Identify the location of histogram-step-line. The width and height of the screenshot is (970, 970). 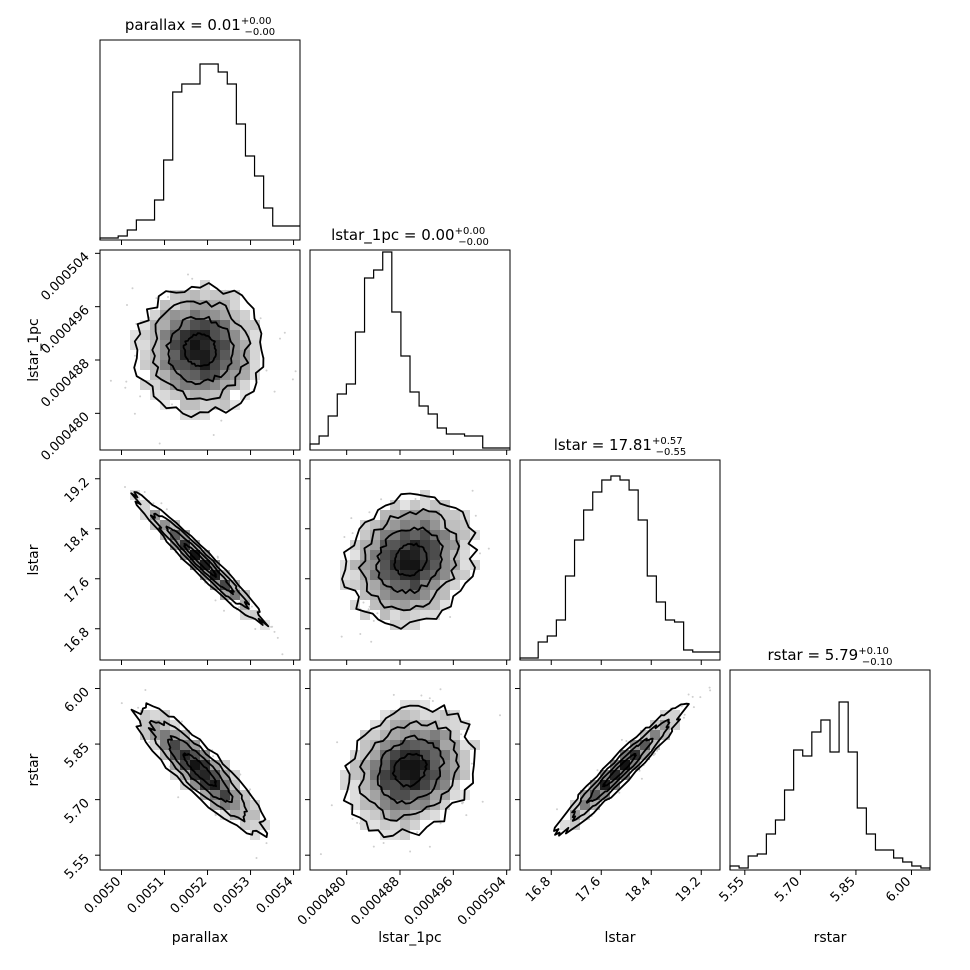
(829, 785).